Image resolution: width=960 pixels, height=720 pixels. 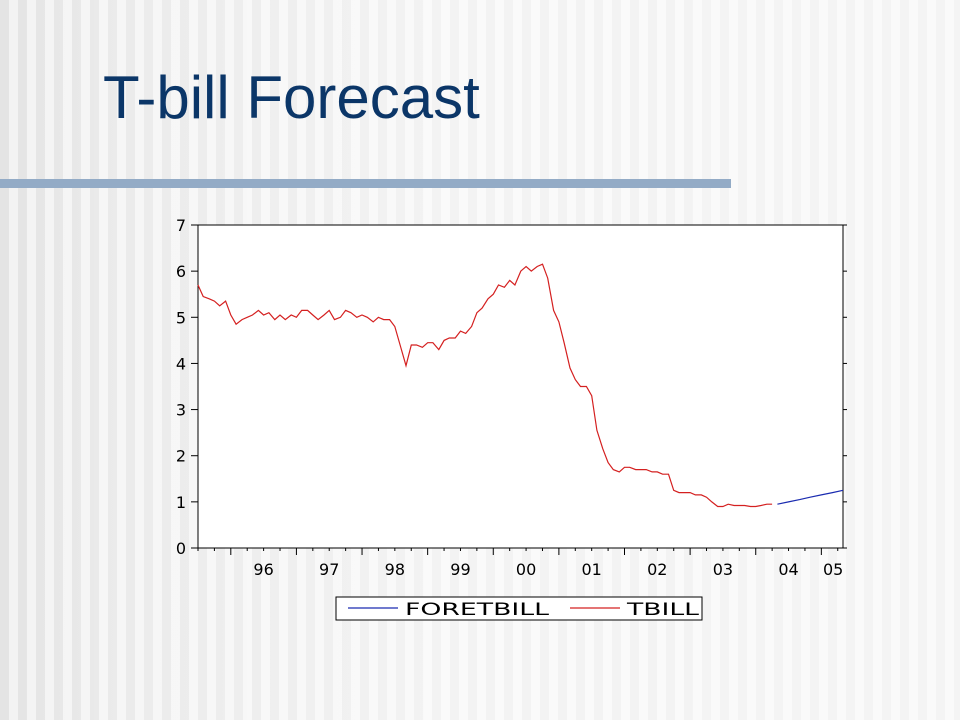 I want to click on x-tick-label: 00, so click(x=526, y=569).